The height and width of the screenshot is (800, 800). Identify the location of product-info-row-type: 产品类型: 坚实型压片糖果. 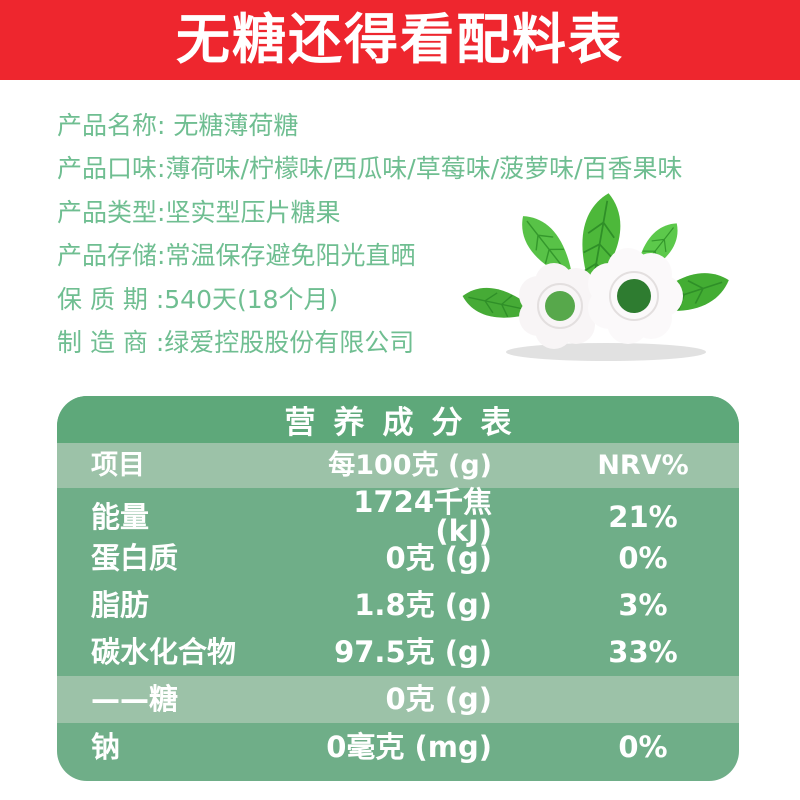
(387, 211).